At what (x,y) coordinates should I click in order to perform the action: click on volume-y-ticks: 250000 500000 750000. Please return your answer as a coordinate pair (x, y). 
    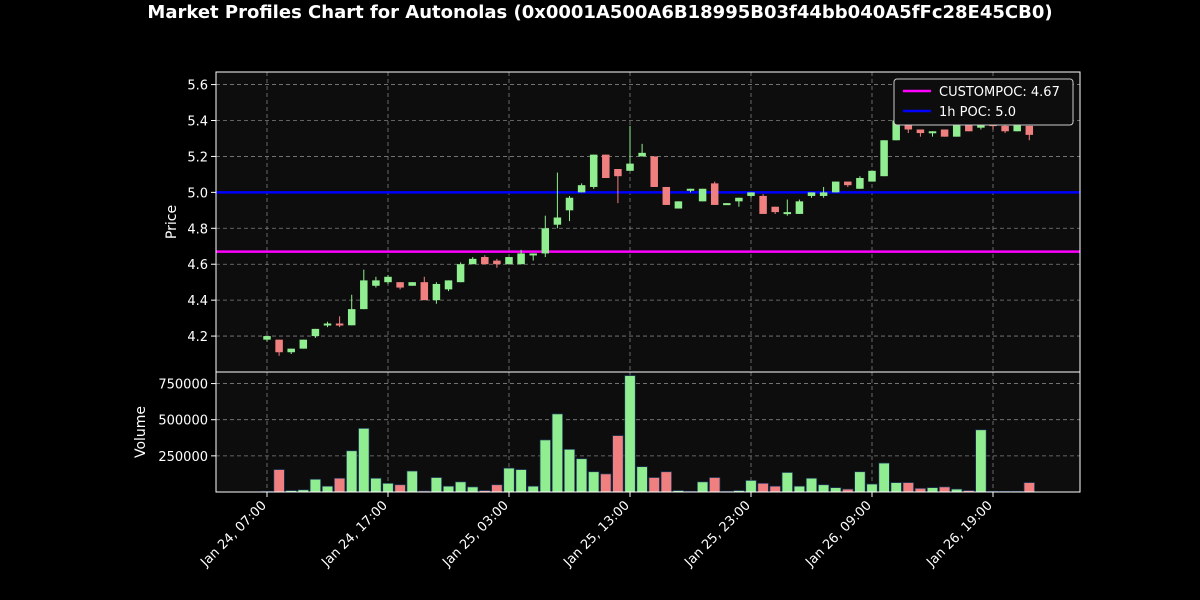
    Looking at the image, I should click on (187, 421).